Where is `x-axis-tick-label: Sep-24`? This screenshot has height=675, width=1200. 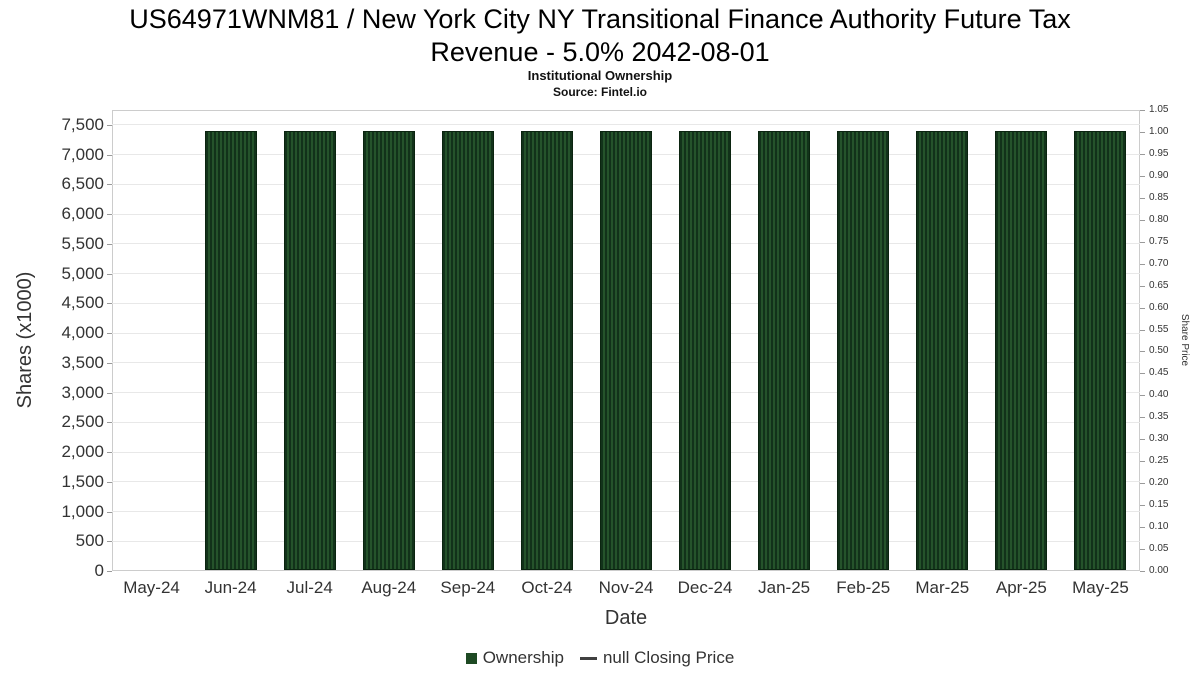
x-axis-tick-label: Sep-24 is located at coordinates (468, 587).